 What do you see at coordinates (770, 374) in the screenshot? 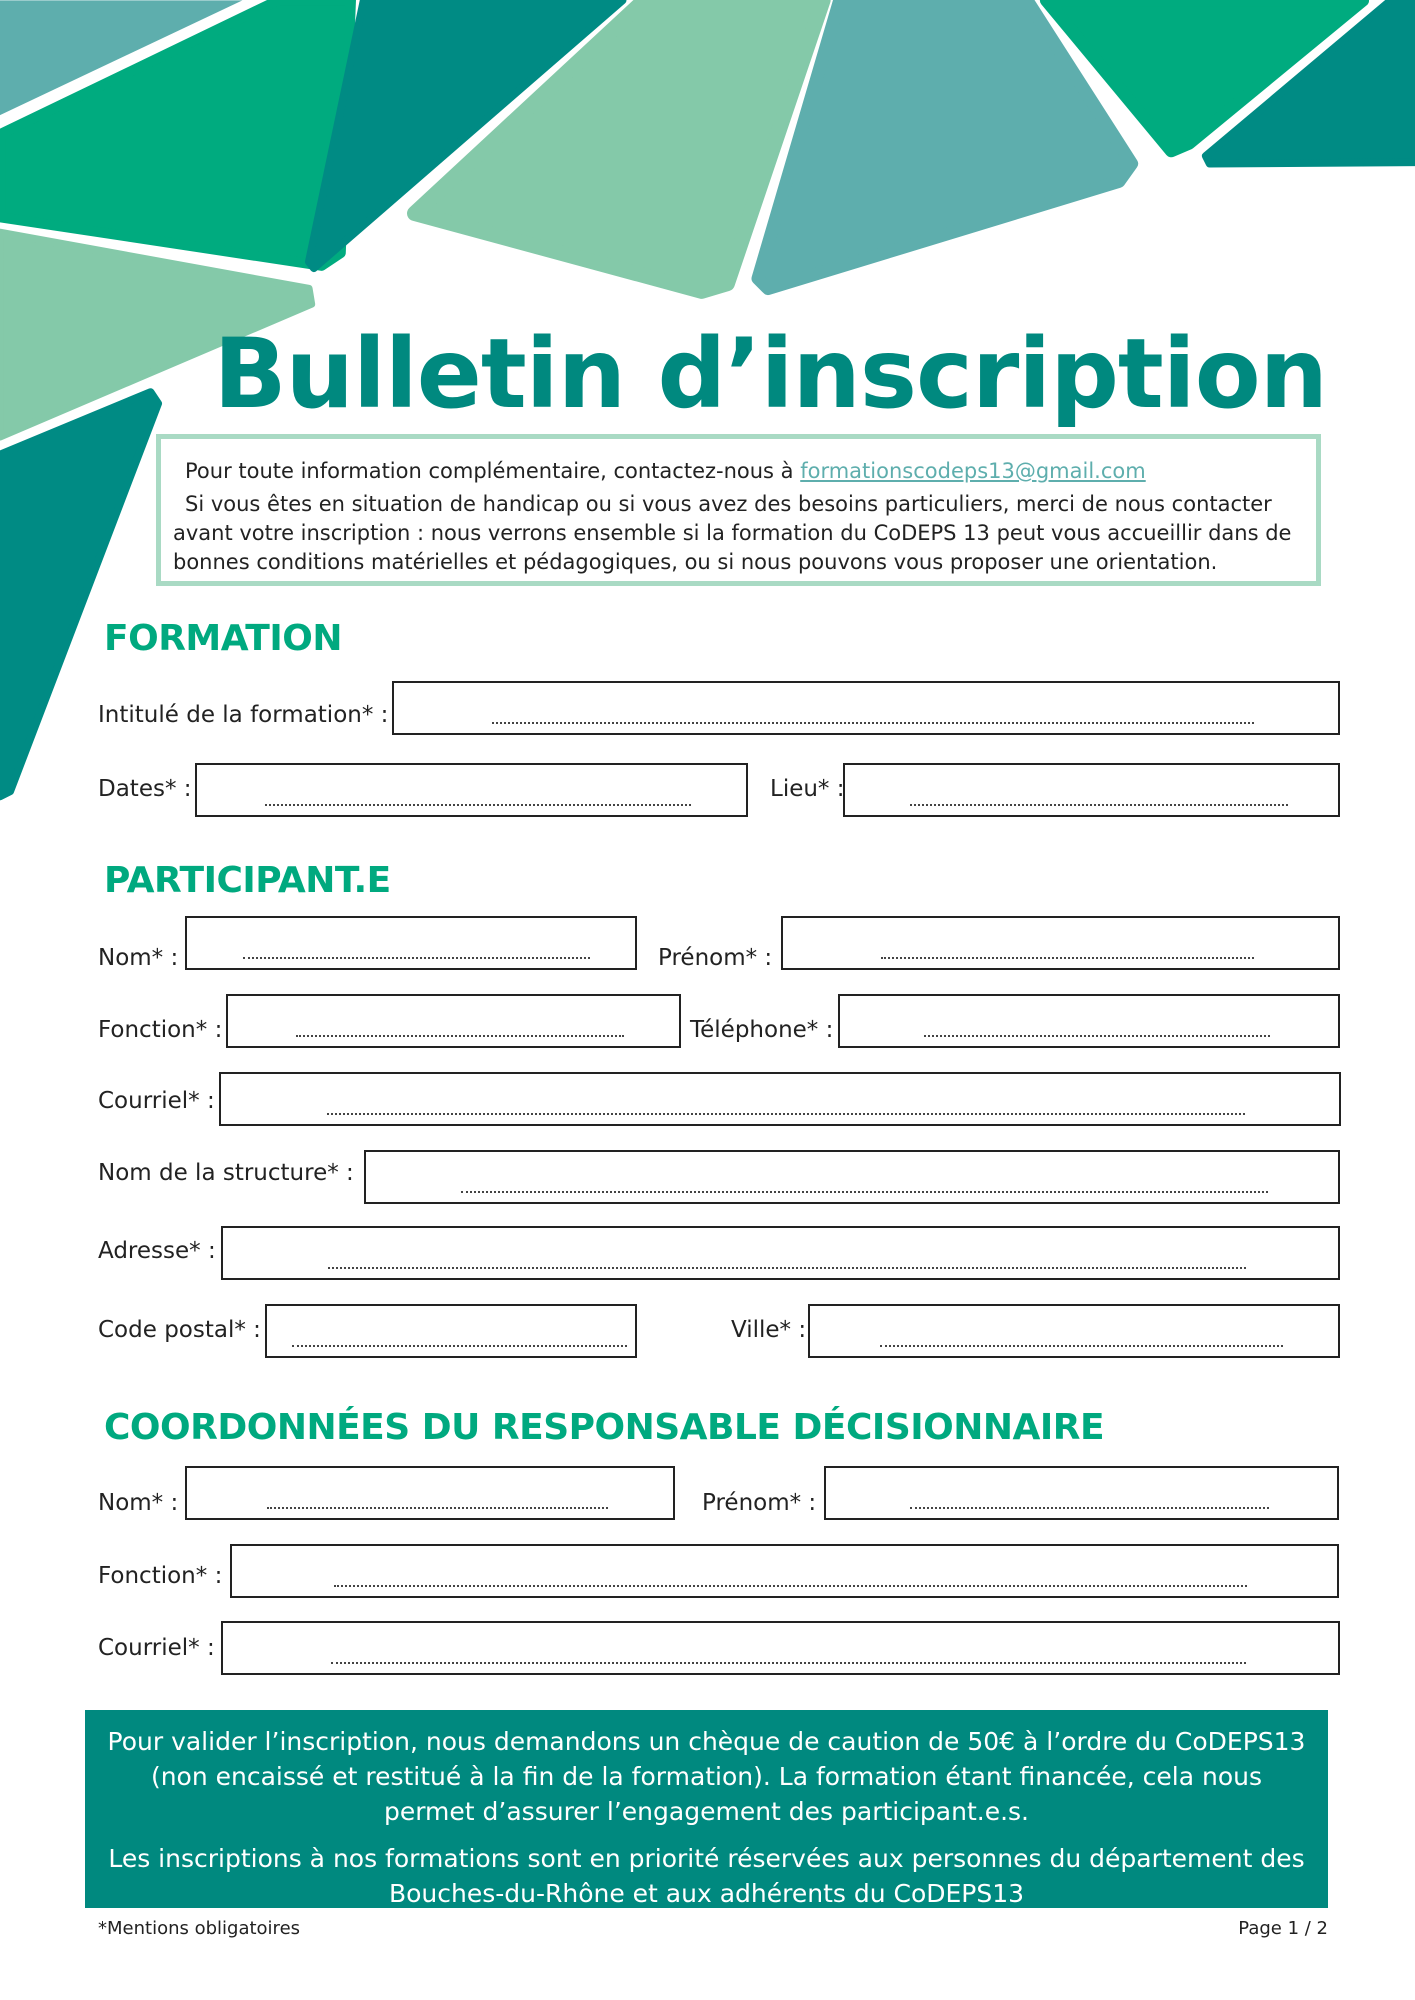
I see `page-title: Bulletin d’inscription` at bounding box center [770, 374].